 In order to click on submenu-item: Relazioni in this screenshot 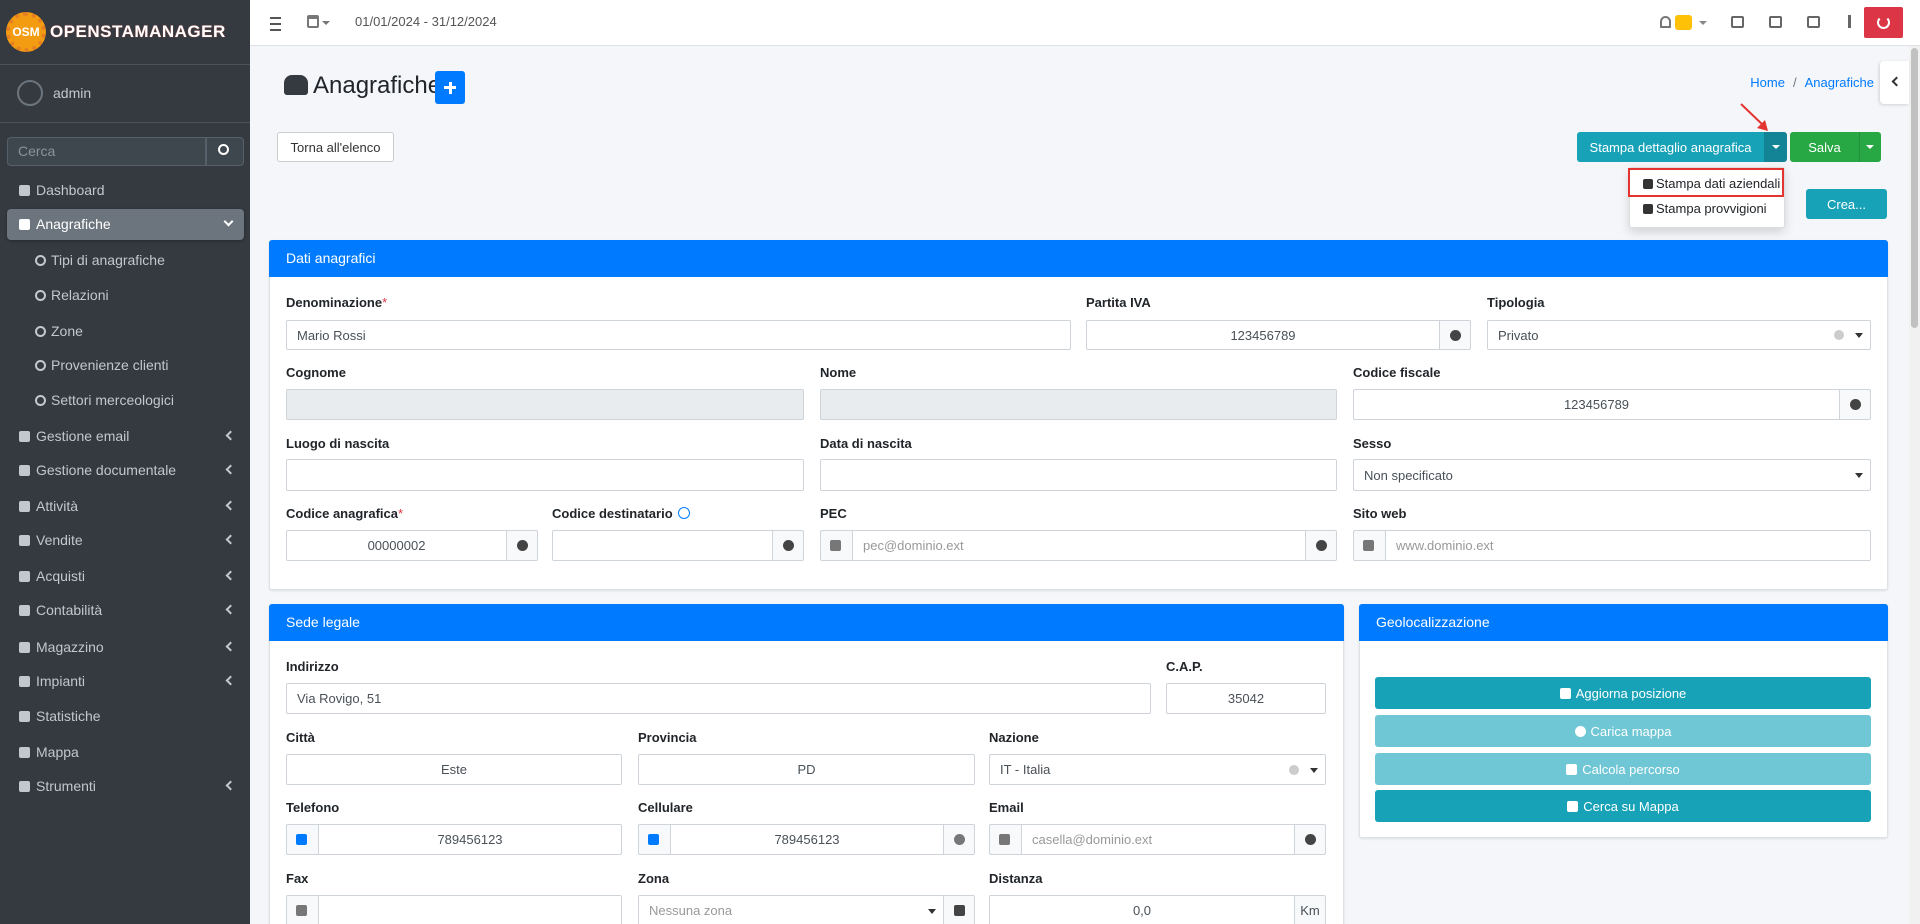, I will do `click(80, 295)`.